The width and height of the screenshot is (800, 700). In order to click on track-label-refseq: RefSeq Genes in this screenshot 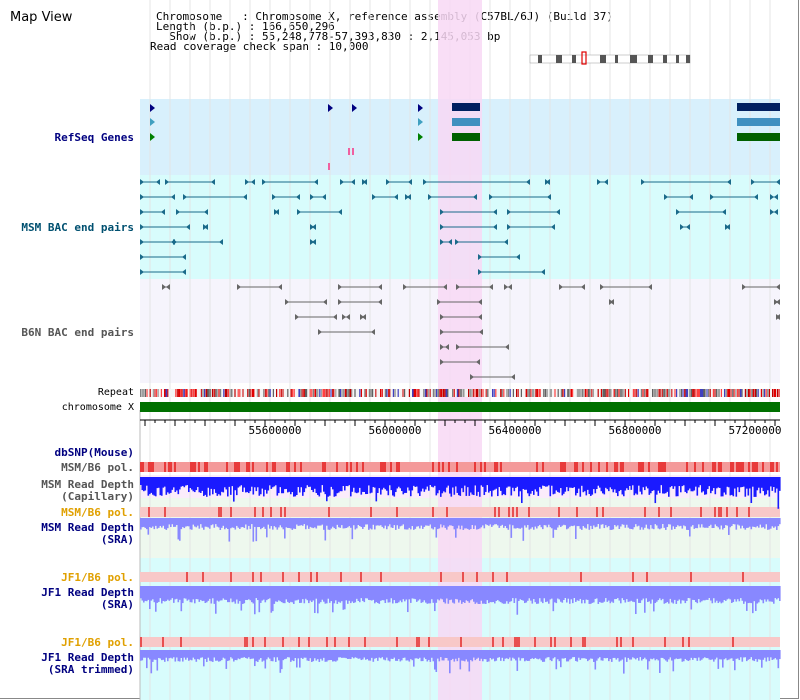, I will do `click(94, 137)`.